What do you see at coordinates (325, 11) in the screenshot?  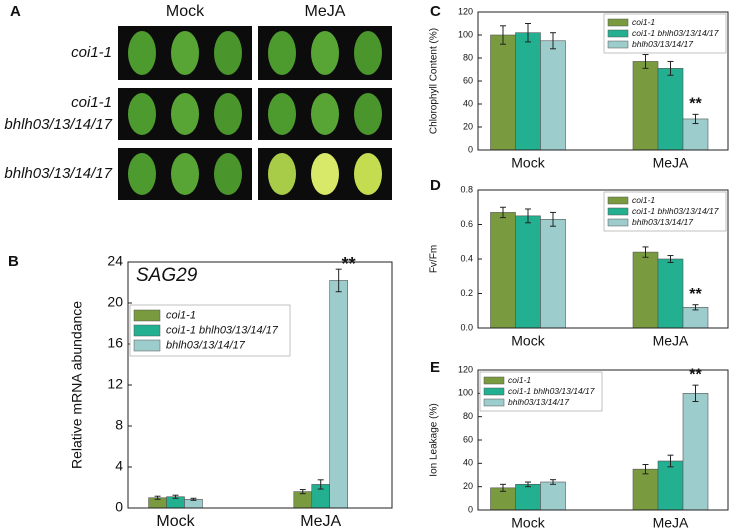 I see `column-label: MeJA` at bounding box center [325, 11].